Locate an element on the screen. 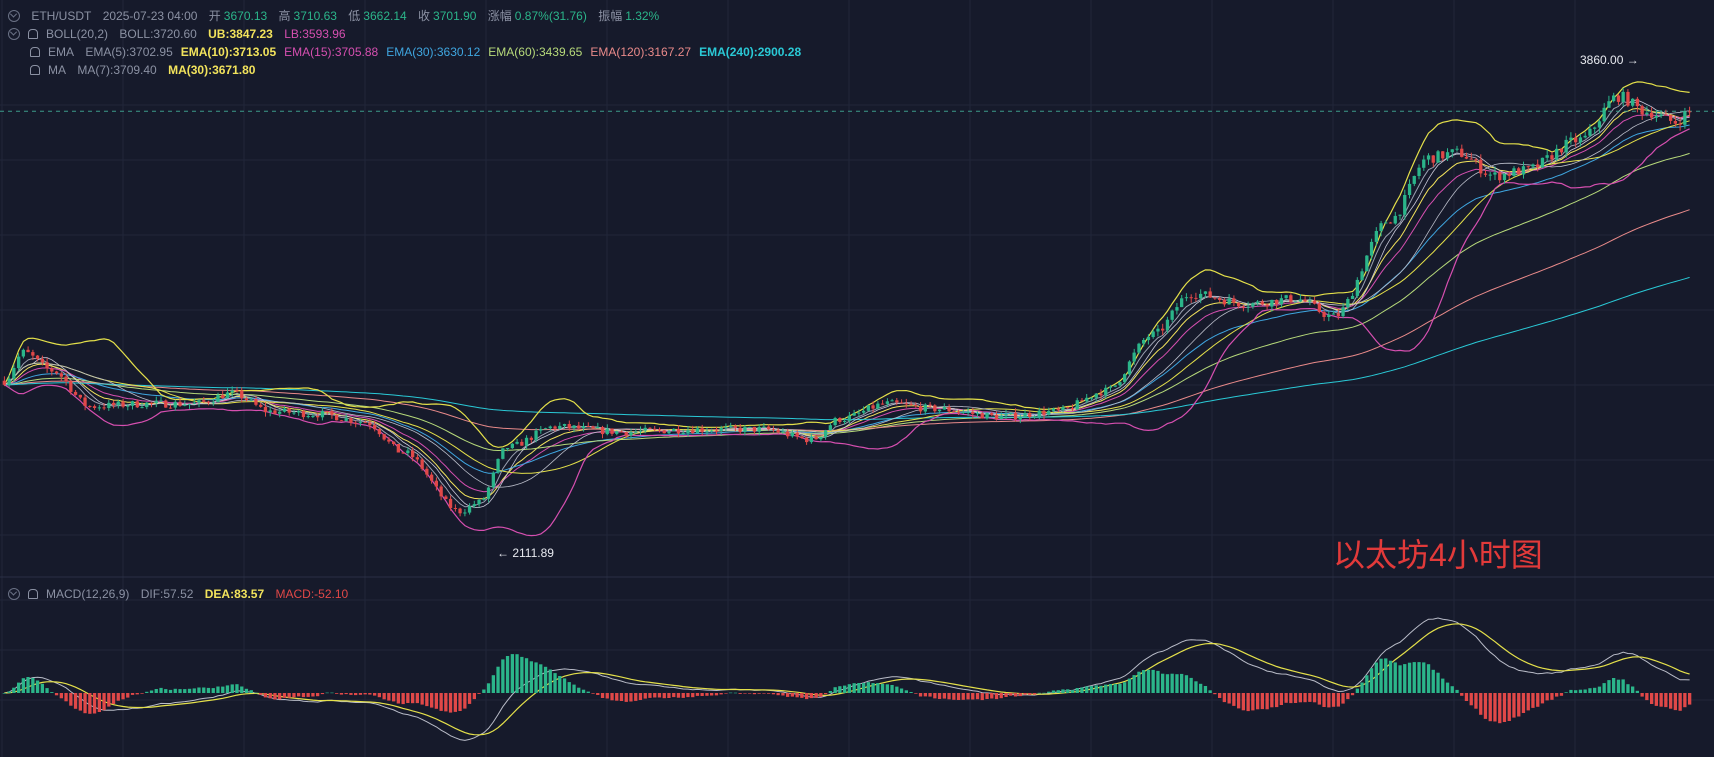  ema-item: EMA(5):3702.95 is located at coordinates (129, 52).